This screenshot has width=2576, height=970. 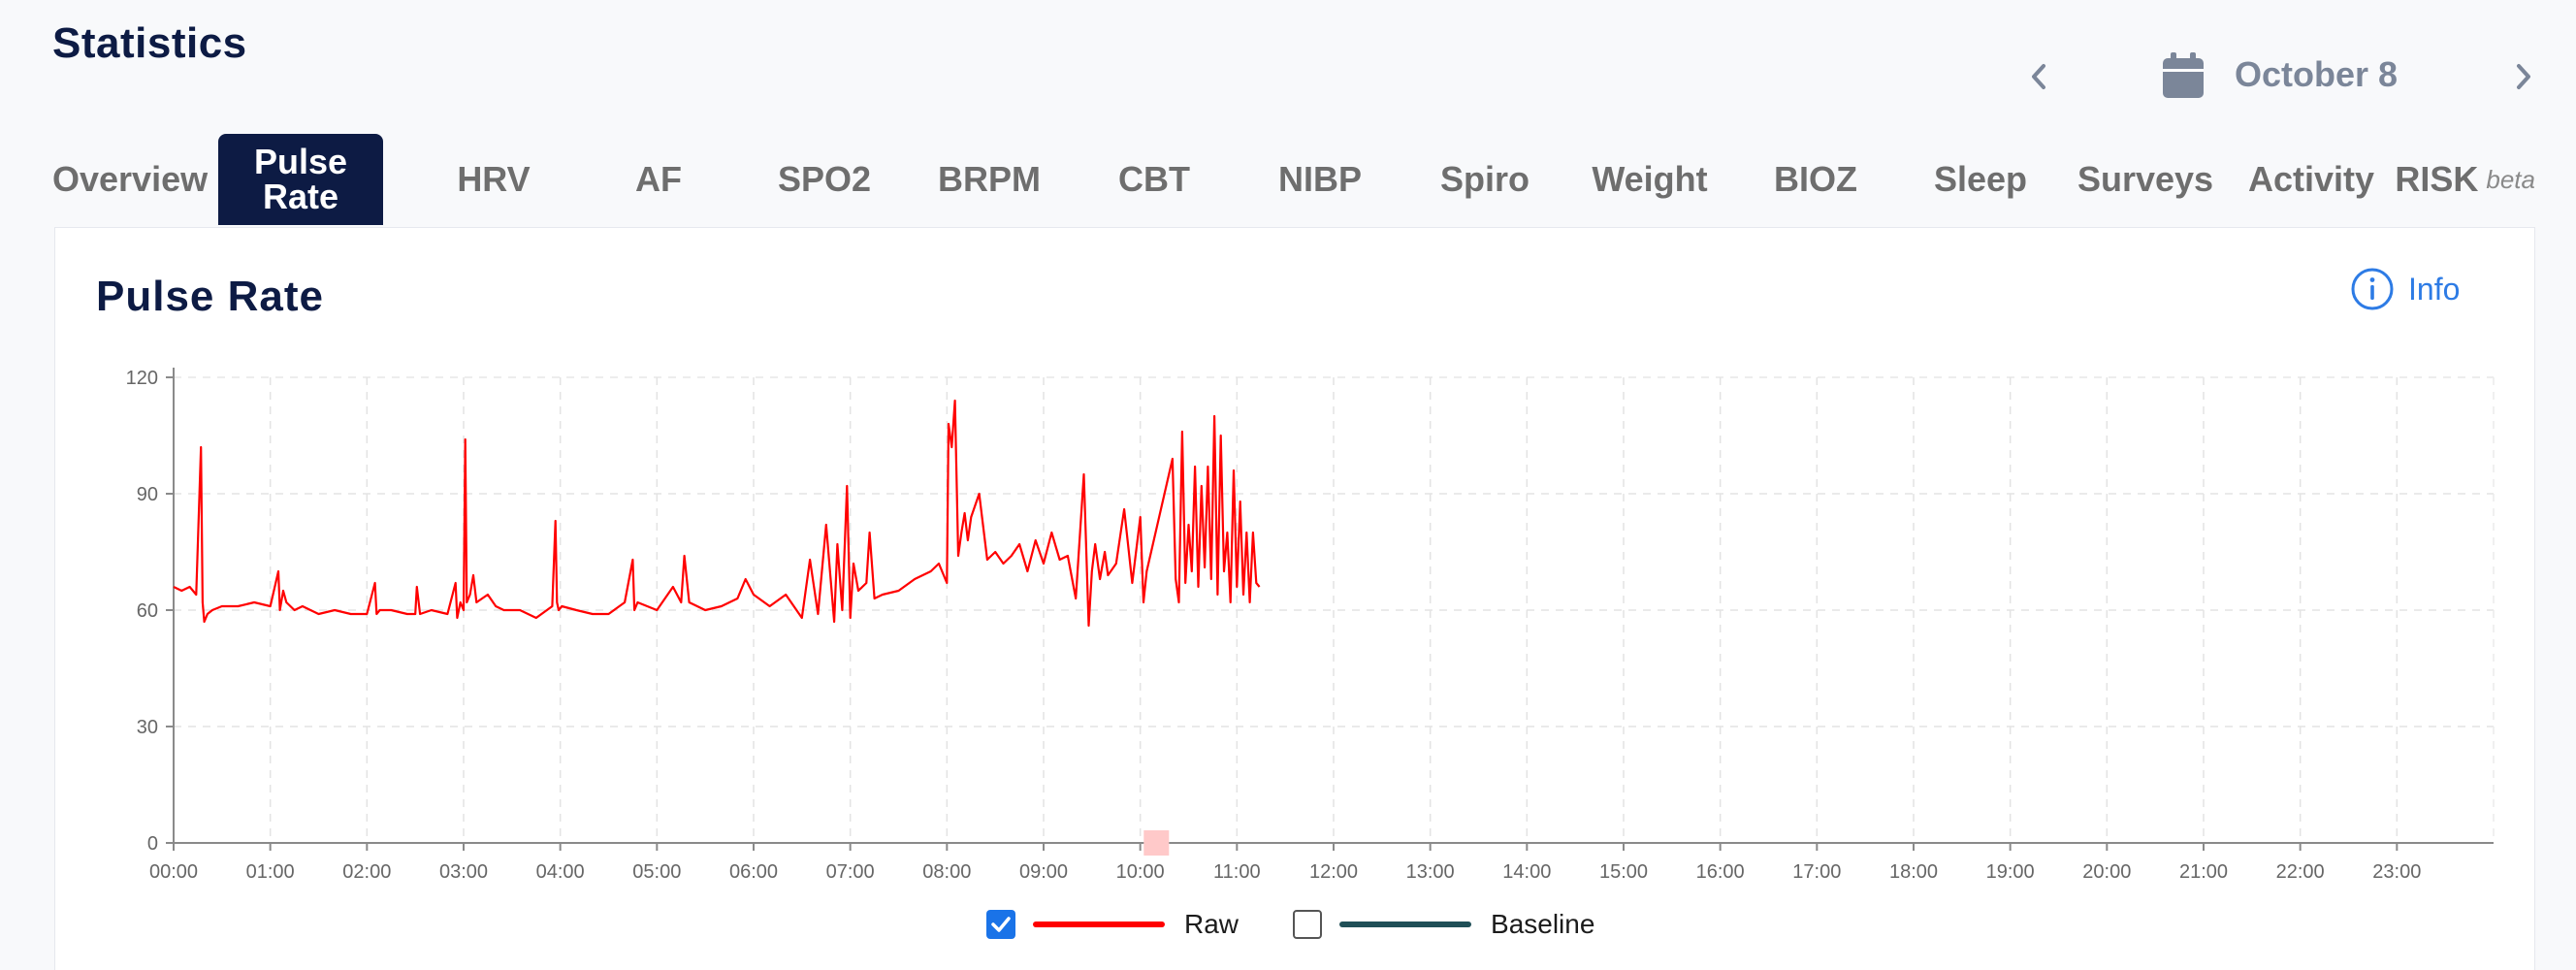 What do you see at coordinates (210, 296) in the screenshot?
I see `card-title: Pulse Rate` at bounding box center [210, 296].